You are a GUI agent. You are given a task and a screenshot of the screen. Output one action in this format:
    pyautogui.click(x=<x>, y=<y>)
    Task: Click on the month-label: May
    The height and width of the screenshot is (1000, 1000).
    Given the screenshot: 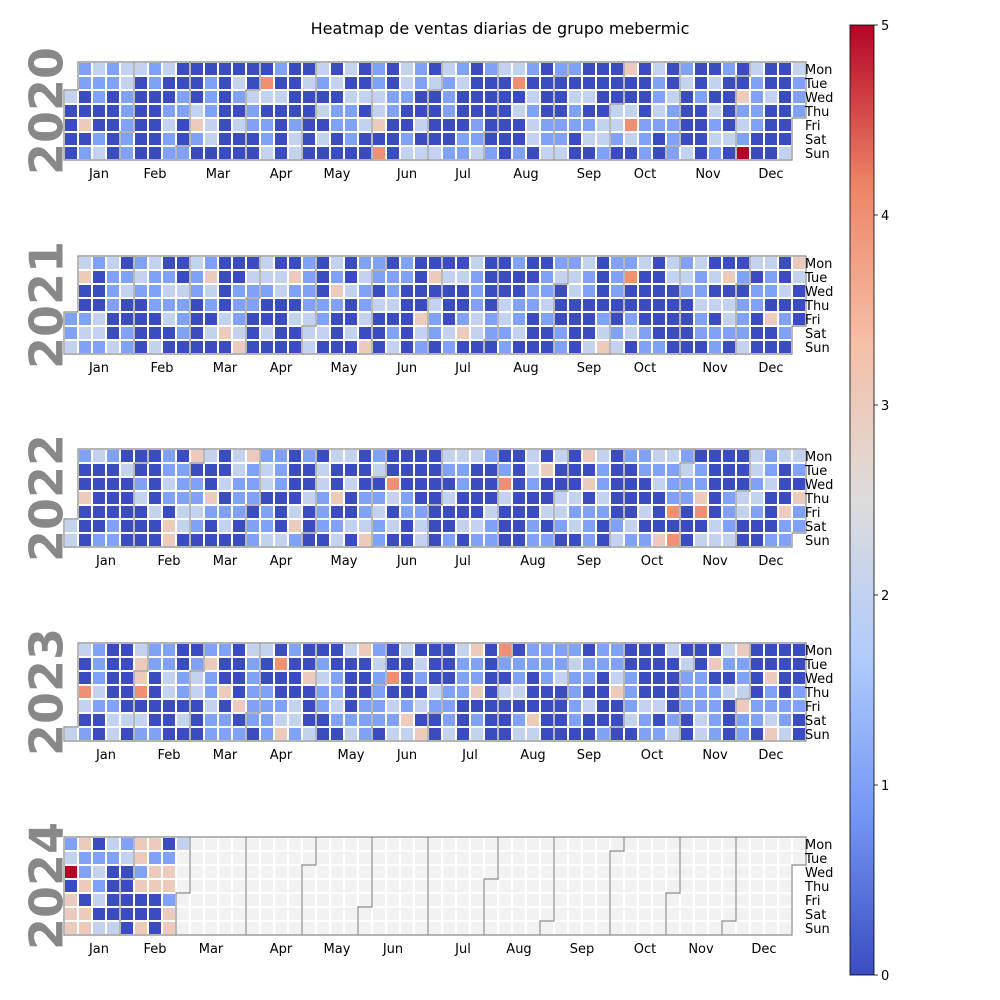 What is the action you would take?
    pyautogui.click(x=344, y=561)
    